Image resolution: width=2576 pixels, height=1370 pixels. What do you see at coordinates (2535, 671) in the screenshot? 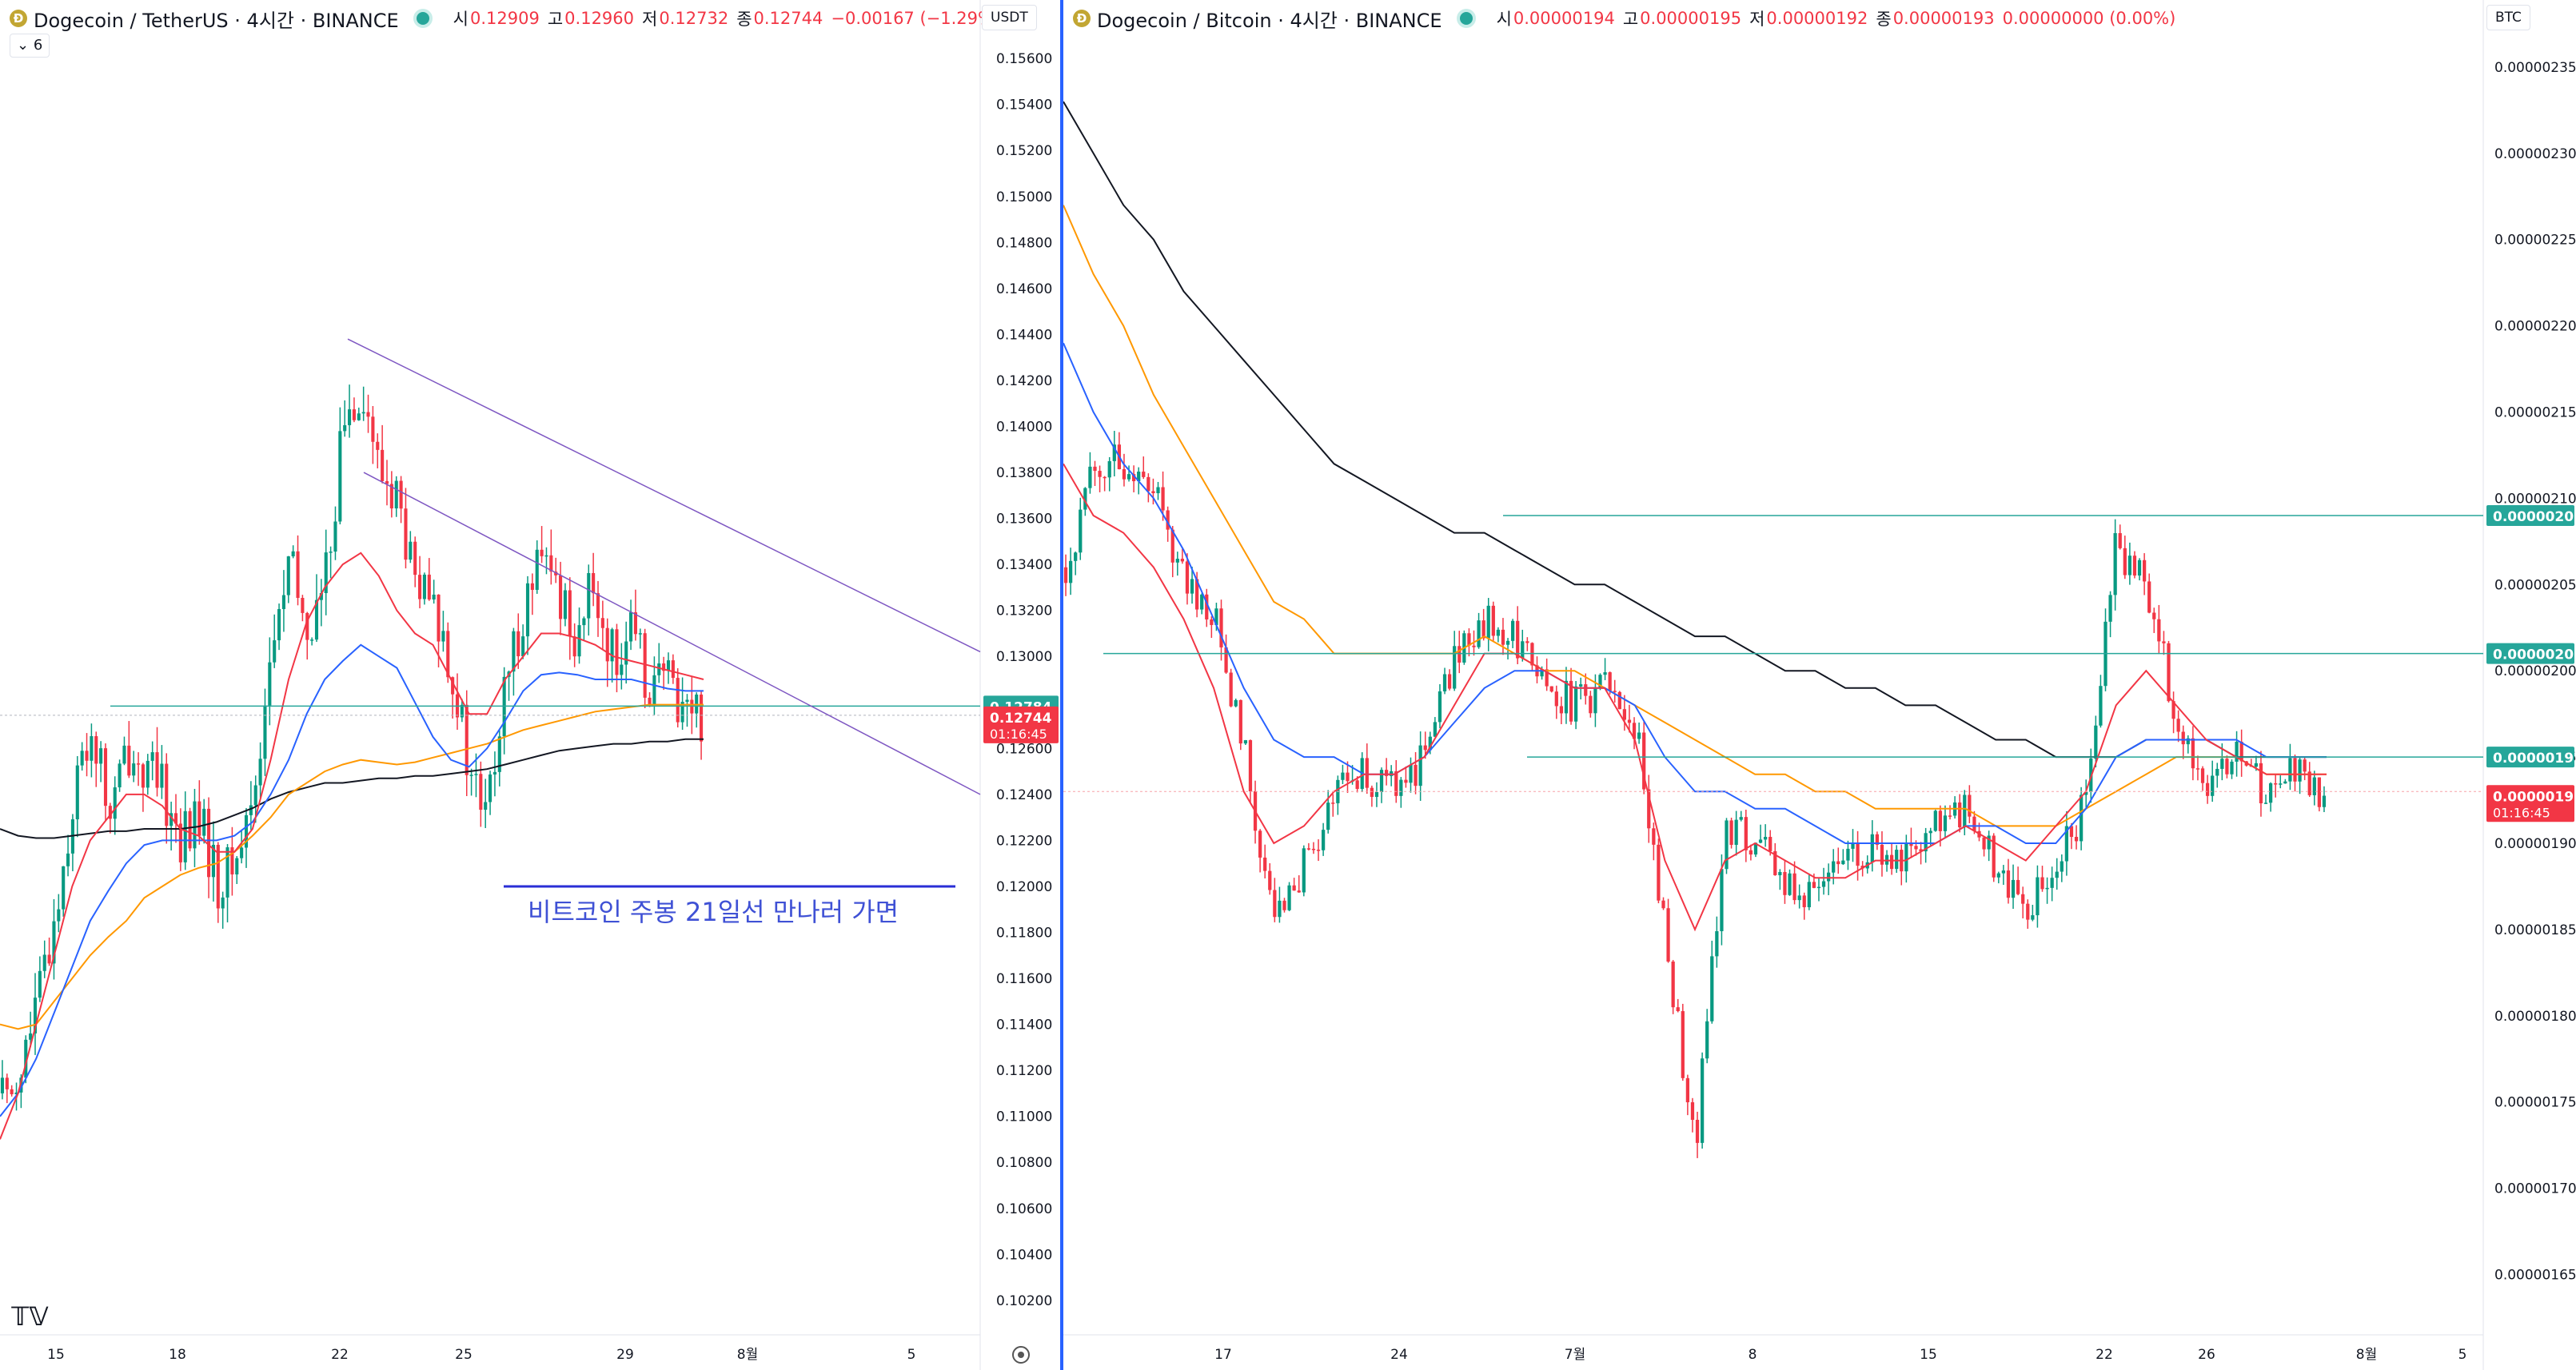
I see `y-tick-label: 0.00000200` at bounding box center [2535, 671].